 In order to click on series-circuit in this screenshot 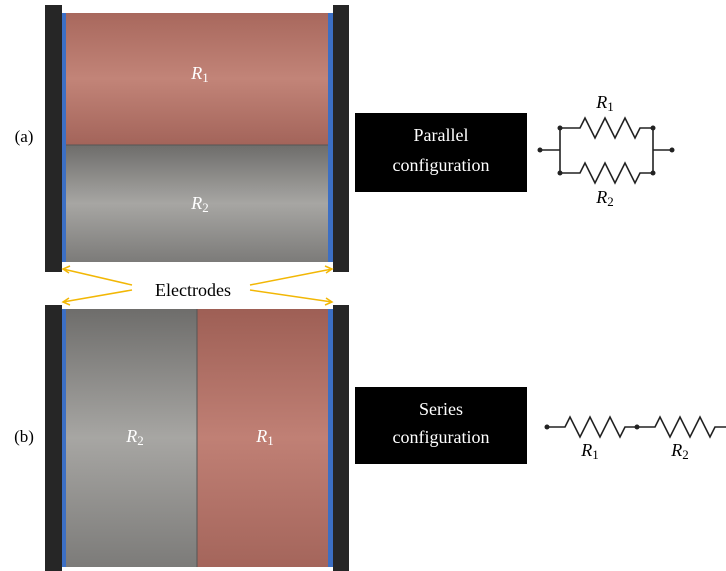, I will do `click(636, 427)`.